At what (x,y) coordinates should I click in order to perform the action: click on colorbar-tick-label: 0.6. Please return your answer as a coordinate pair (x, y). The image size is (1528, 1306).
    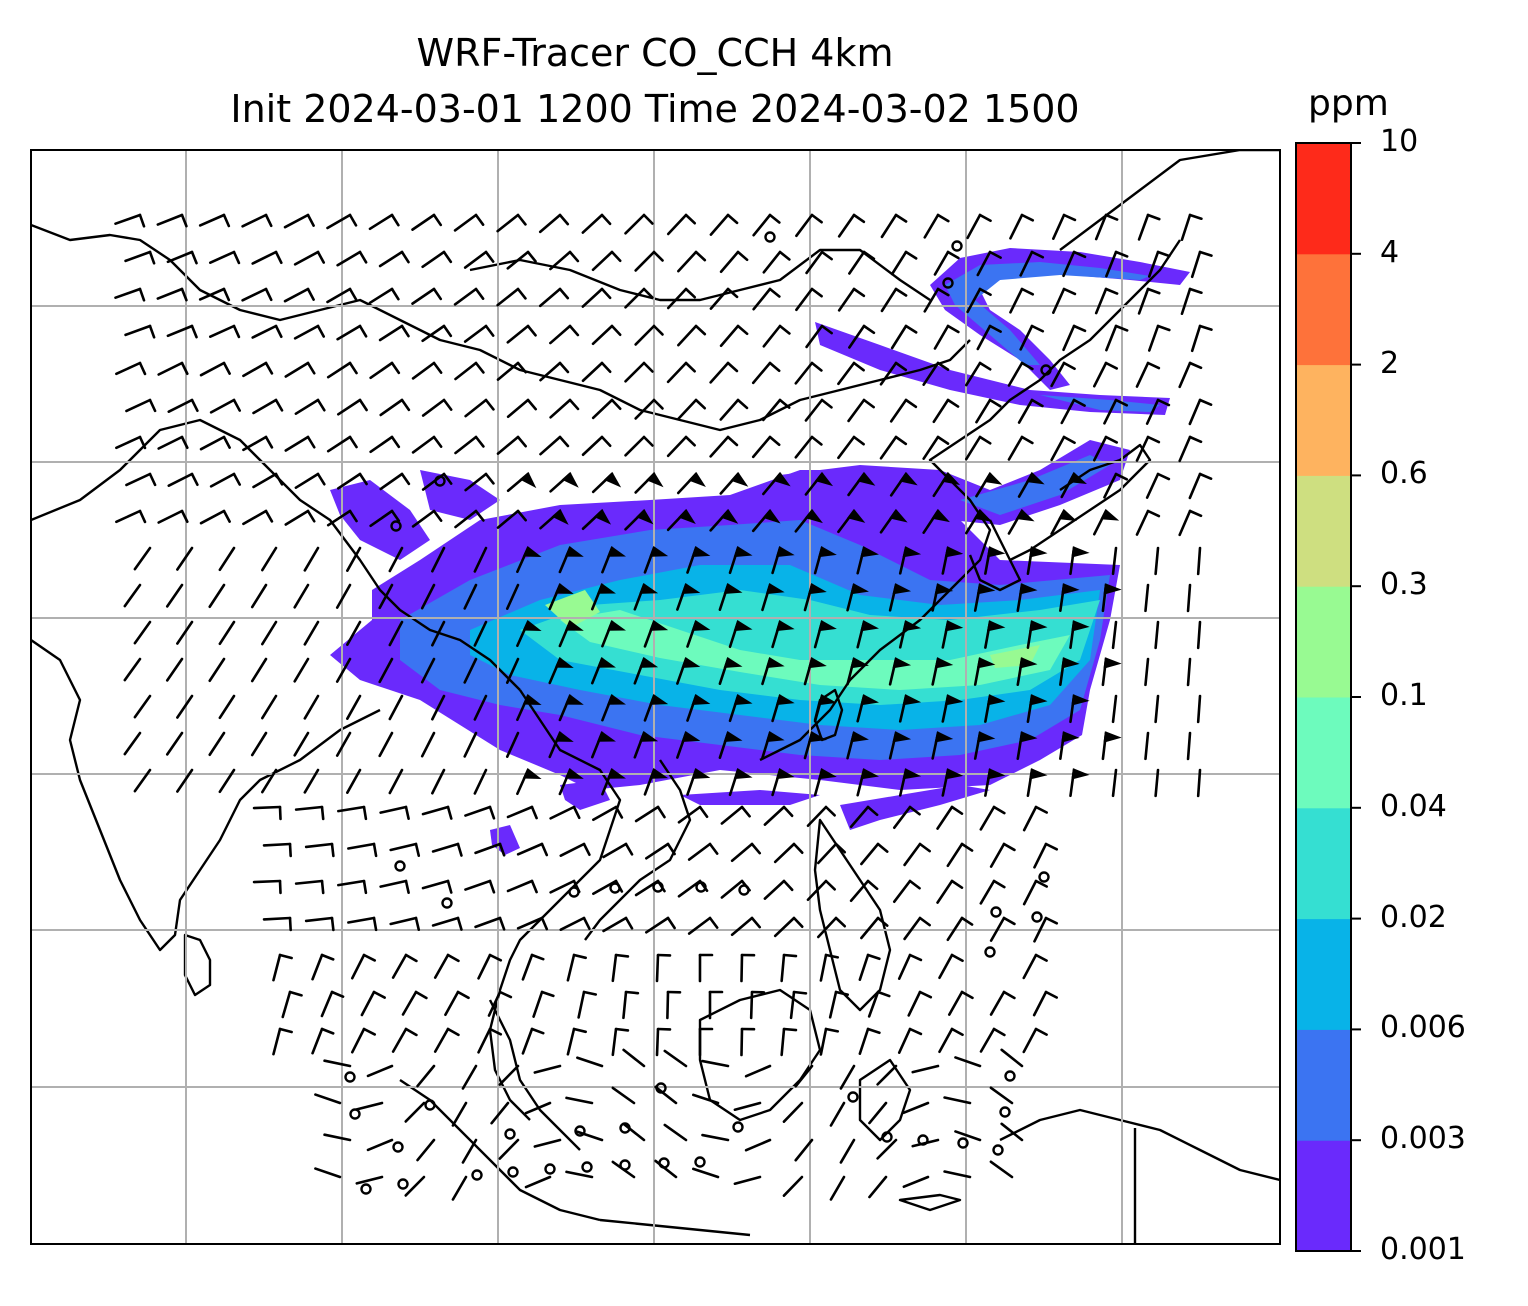
    Looking at the image, I should click on (1404, 474).